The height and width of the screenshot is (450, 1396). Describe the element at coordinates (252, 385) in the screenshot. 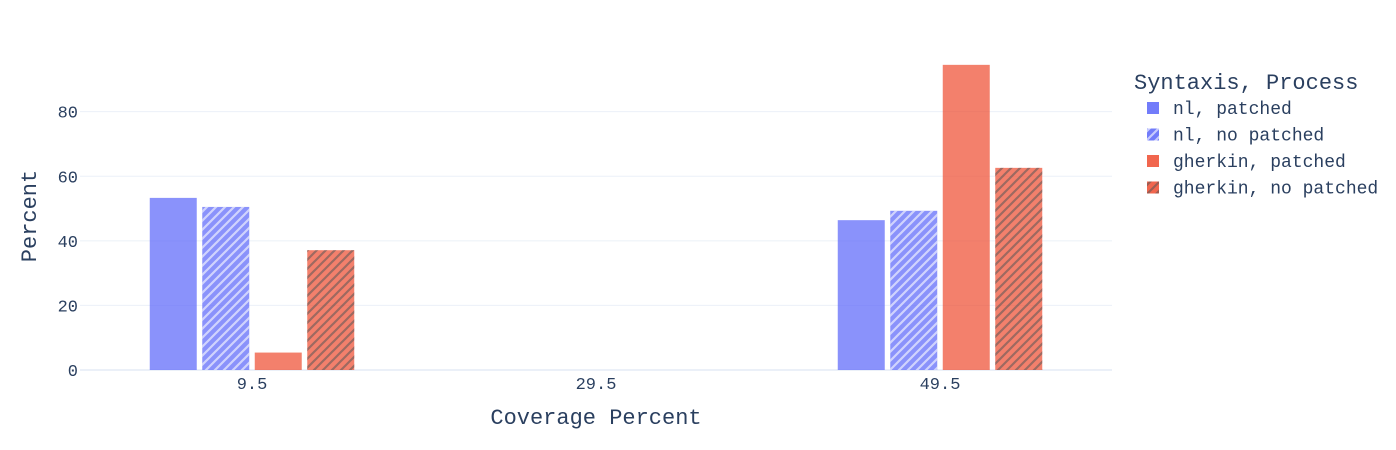

I see `x-tick-label: 9.5` at that location.